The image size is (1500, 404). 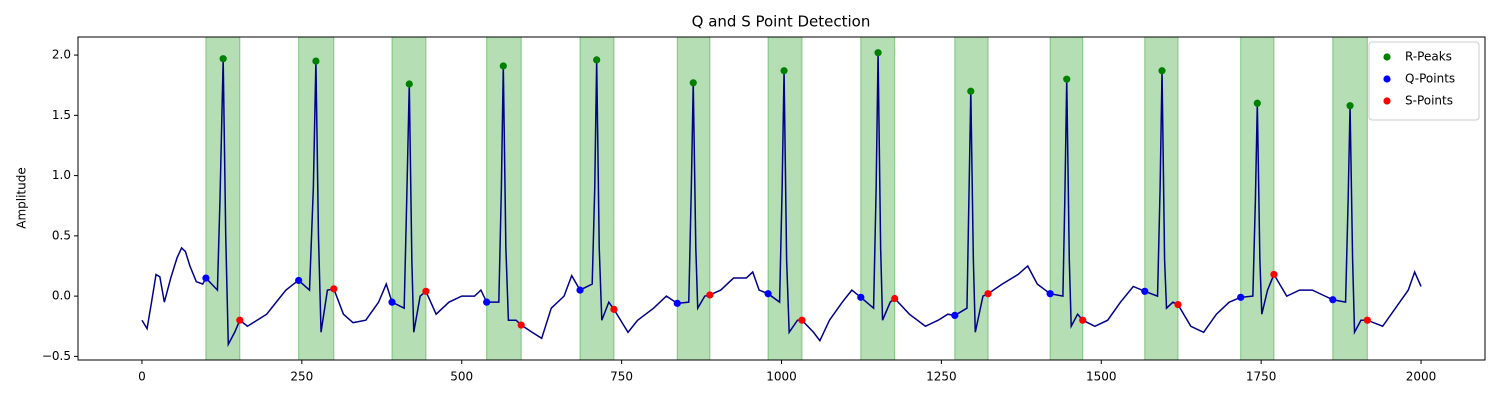 What do you see at coordinates (1428, 57) in the screenshot?
I see `legend-label: R-Peaks` at bounding box center [1428, 57].